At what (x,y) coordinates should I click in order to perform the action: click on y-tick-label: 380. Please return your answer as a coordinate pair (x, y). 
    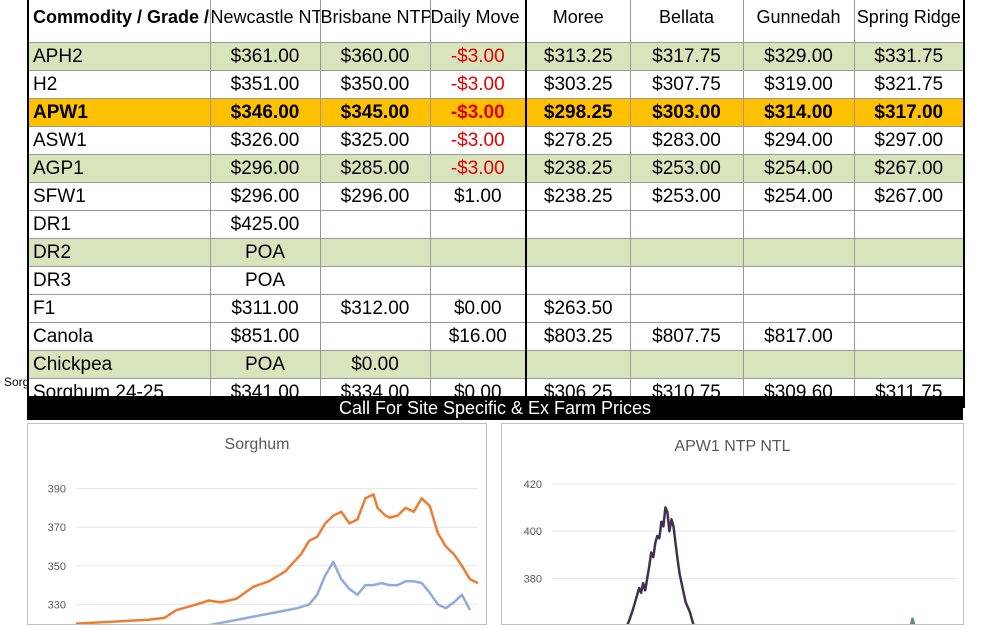
    Looking at the image, I should click on (533, 580).